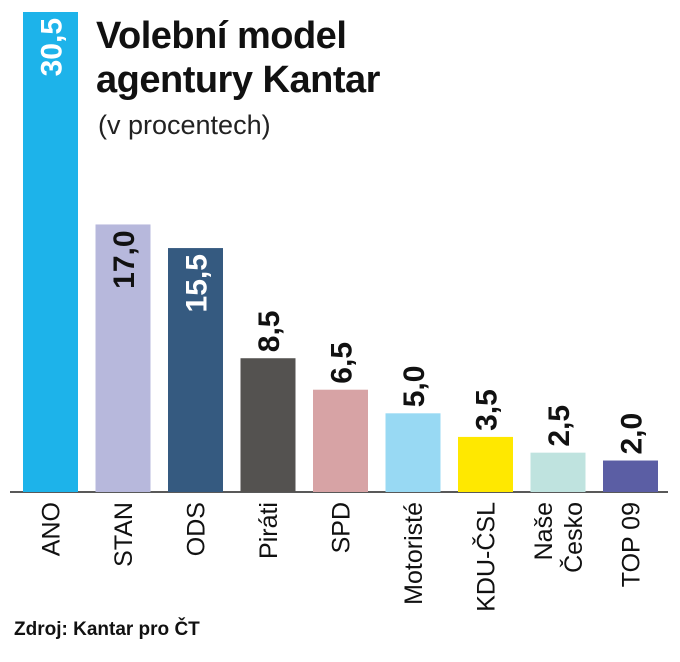  Describe the element at coordinates (124, 259) in the screenshot. I see `value-label-1: 17,0` at that location.